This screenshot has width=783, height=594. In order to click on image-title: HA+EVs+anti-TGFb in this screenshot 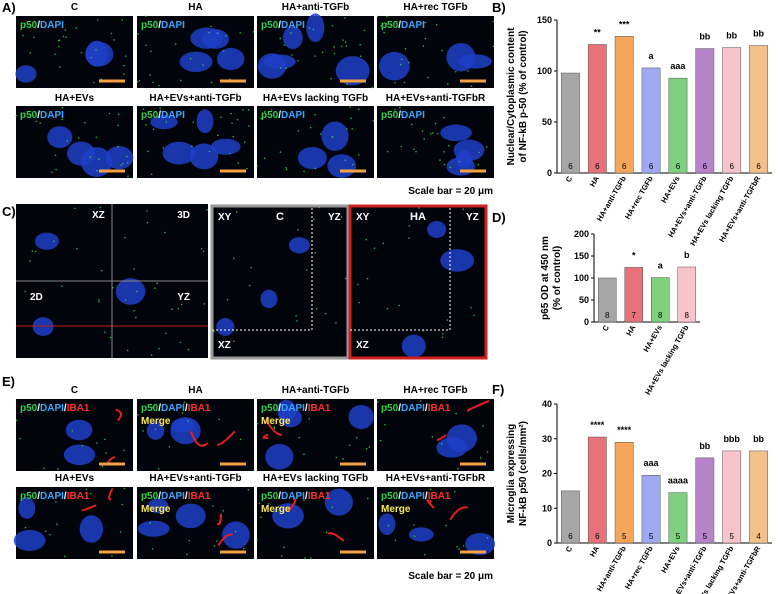, I will do `click(195, 478)`.